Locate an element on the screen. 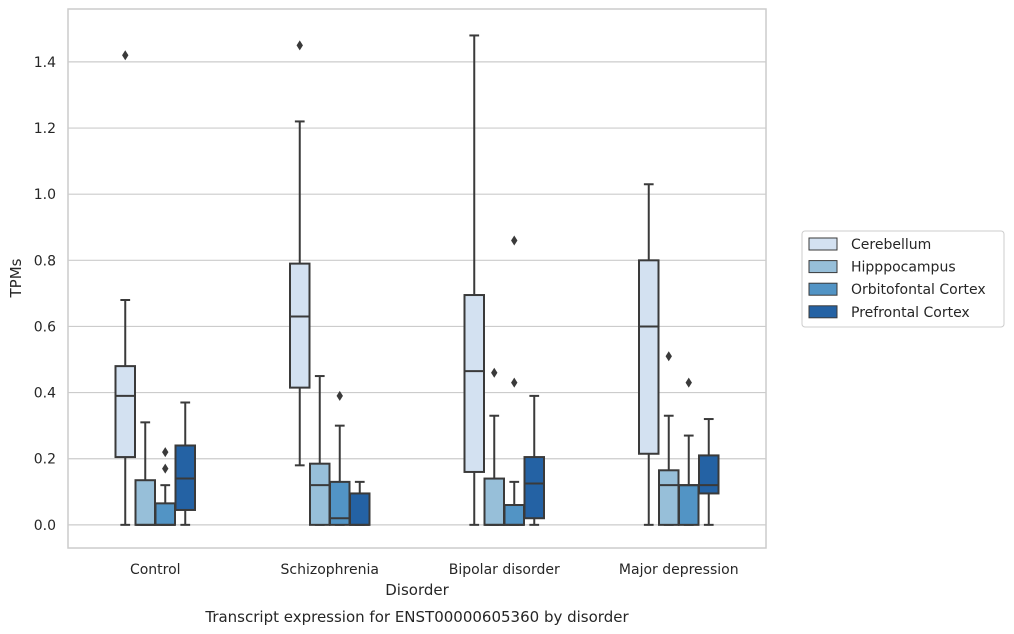 The width and height of the screenshot is (1014, 634). legend-label: Orbitofontal Cortex is located at coordinates (918, 290).